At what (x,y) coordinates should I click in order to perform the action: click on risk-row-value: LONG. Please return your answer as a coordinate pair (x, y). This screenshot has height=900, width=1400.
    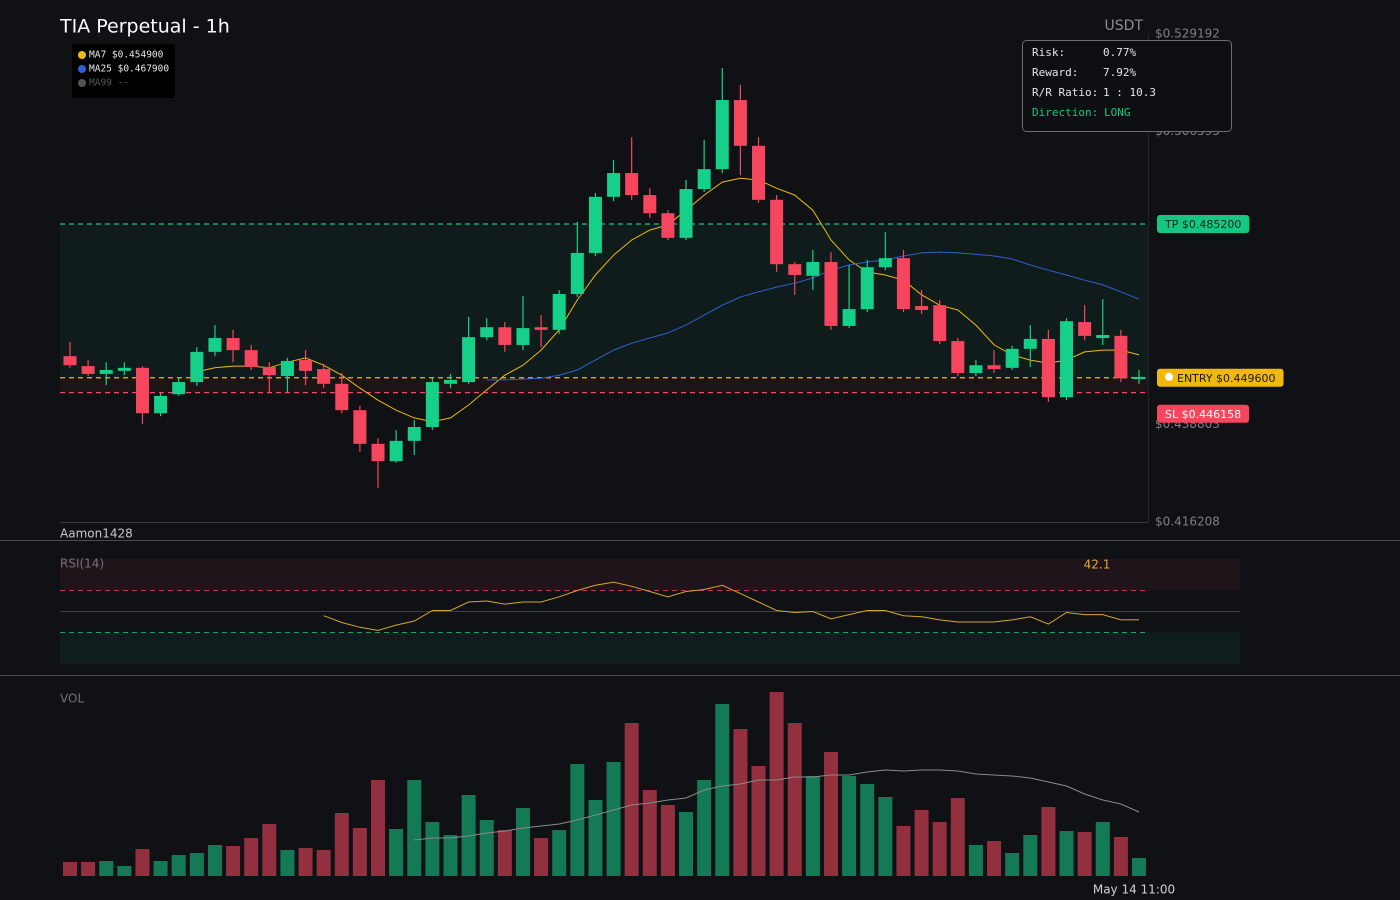
    Looking at the image, I should click on (1117, 112).